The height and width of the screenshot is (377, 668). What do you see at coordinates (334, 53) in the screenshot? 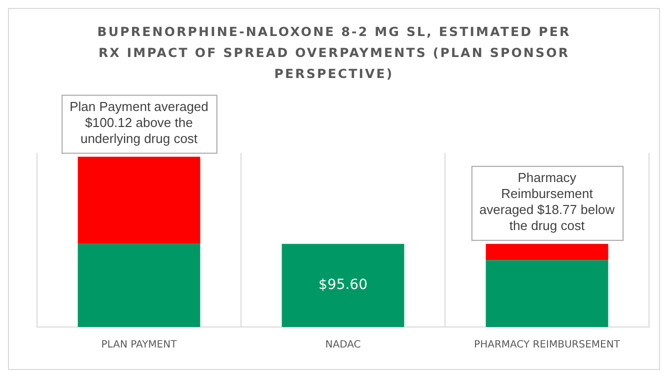
I see `chart-title: BUPRENORPHINE-NALOXONE 8-2 MG SL, ESTIMATED PER RX IMPACT OF SPREAD OVERPAYMENTS (PLAN SPONSOR PERSPECTIVE)` at bounding box center [334, 53].